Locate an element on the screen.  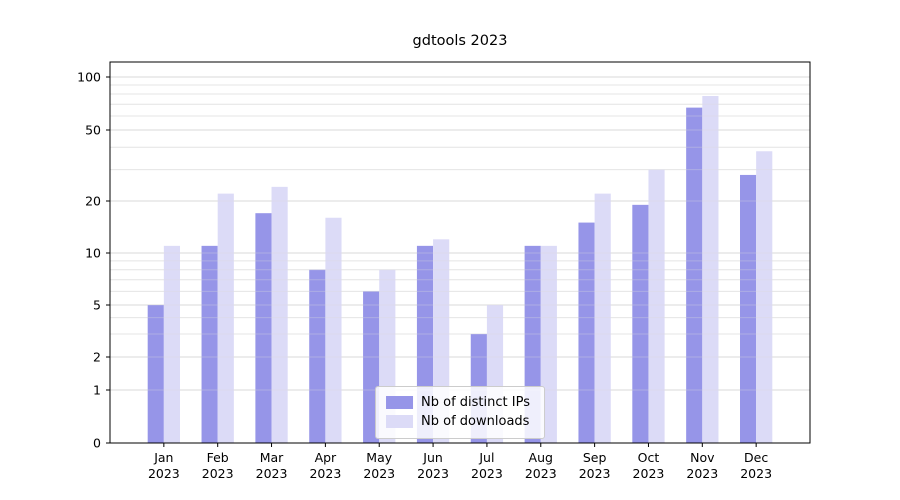
bar-downloads-oct is located at coordinates (656, 306).